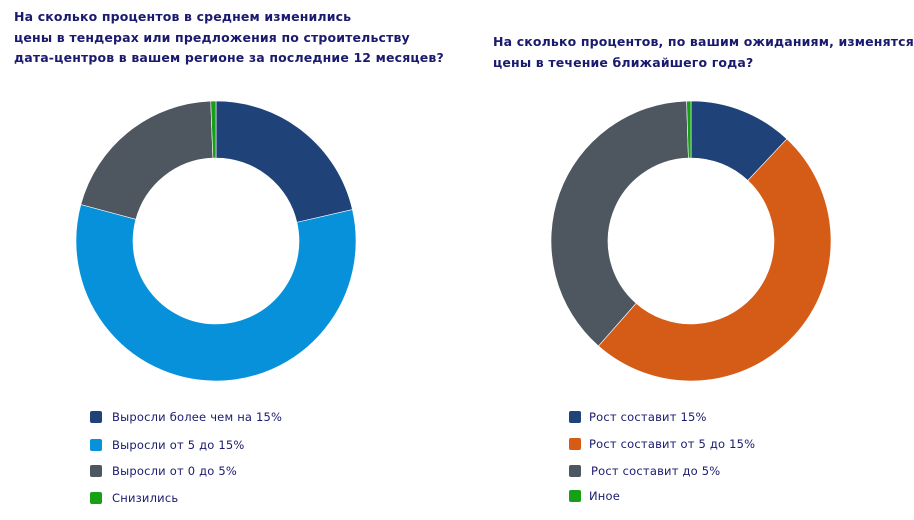 The image size is (914, 520). What do you see at coordinates (174, 471) in the screenshot?
I see `legend-label: Выросли от 0 до 5%` at bounding box center [174, 471].